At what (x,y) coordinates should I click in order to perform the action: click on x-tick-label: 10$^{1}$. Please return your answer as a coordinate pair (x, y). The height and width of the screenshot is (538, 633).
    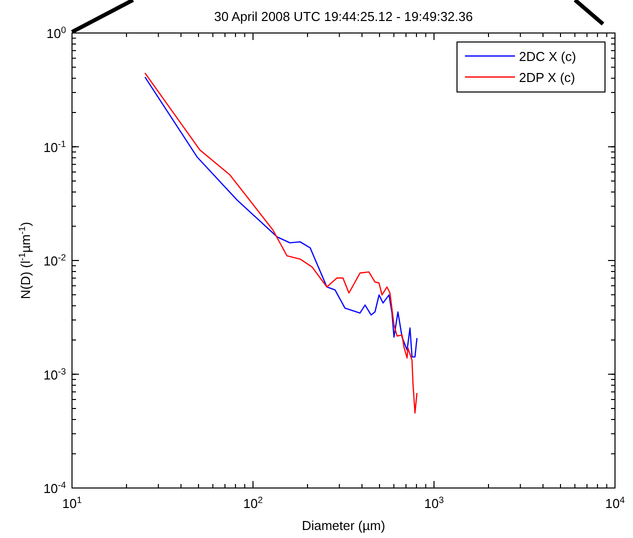
    Looking at the image, I should click on (72, 503).